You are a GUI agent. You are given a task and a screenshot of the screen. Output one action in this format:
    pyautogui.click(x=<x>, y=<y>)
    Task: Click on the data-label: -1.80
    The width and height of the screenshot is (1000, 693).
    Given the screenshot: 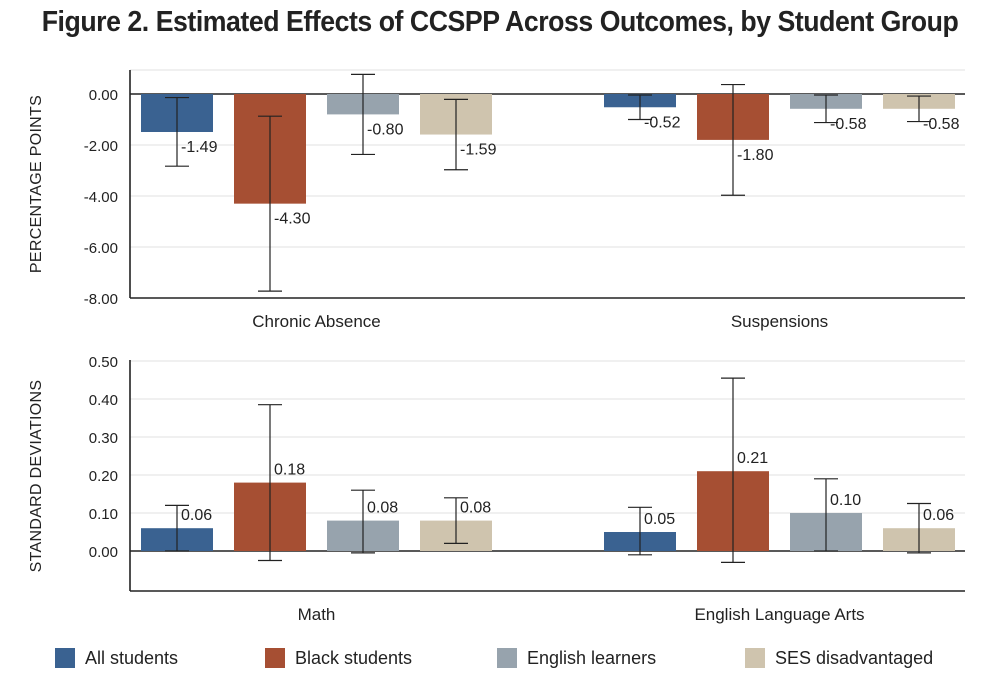 What is the action you would take?
    pyautogui.click(x=755, y=155)
    